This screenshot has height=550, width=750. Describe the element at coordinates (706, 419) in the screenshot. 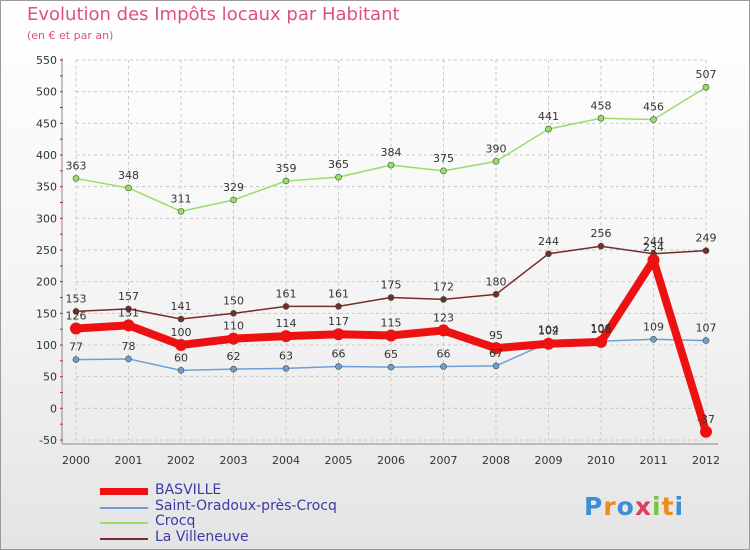

I see `data-label: -37` at that location.